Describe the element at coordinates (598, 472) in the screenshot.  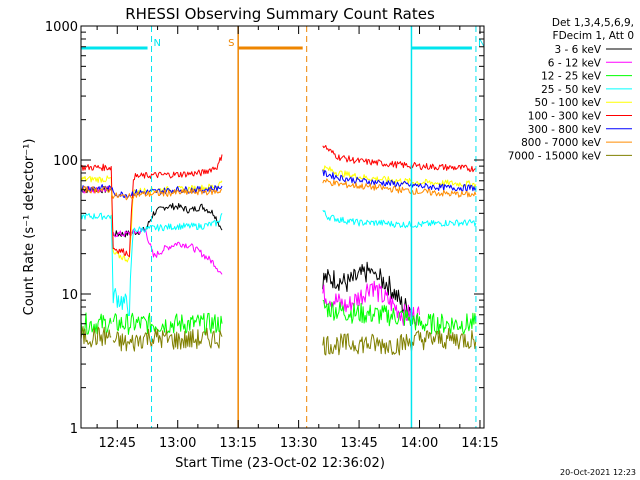
I see `footer-timestamp: 20-Oct-2021 12:23` at that location.